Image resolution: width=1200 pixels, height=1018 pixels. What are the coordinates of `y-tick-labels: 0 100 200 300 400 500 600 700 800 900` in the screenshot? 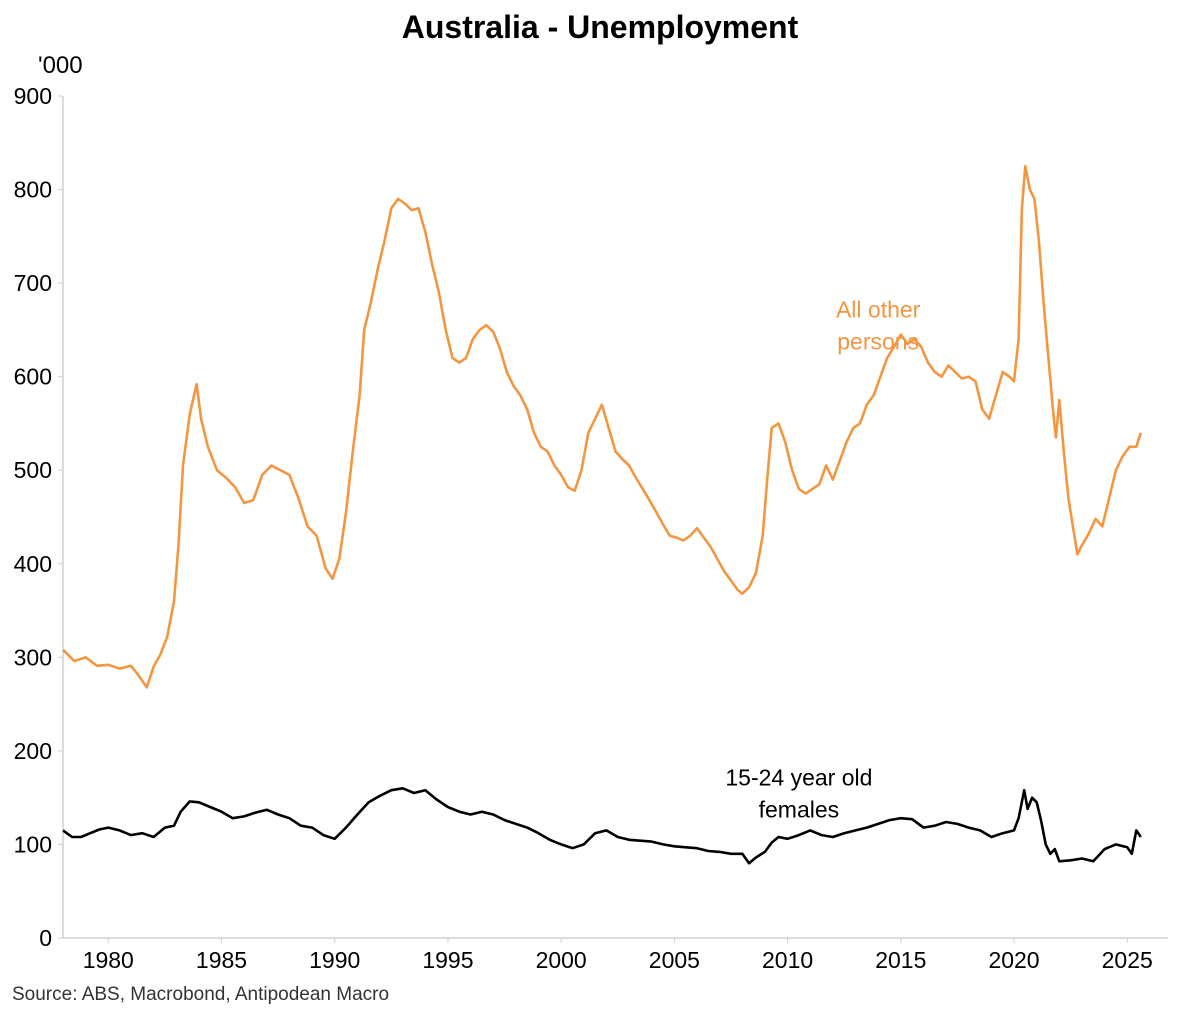 It's located at (38, 517).